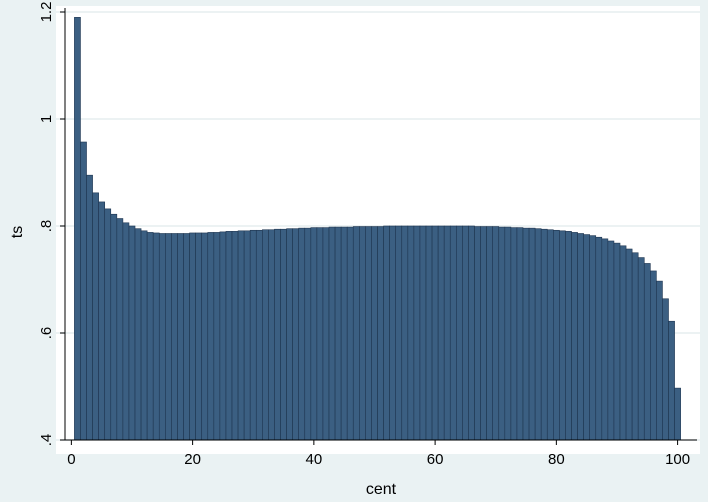 The image size is (708, 502). What do you see at coordinates (381, 489) in the screenshot?
I see `x-axis-title: cent` at bounding box center [381, 489].